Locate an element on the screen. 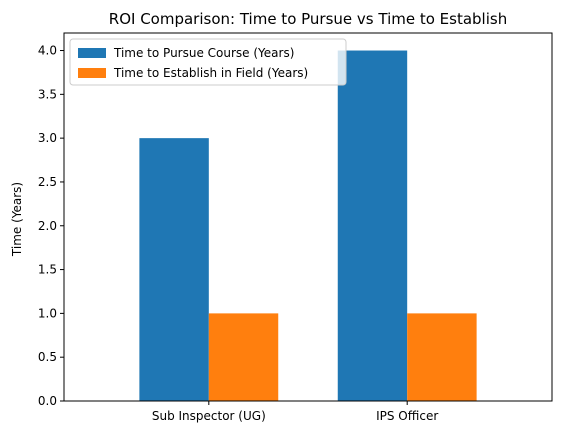  y-tick-label: 4.0 is located at coordinates (47, 51).